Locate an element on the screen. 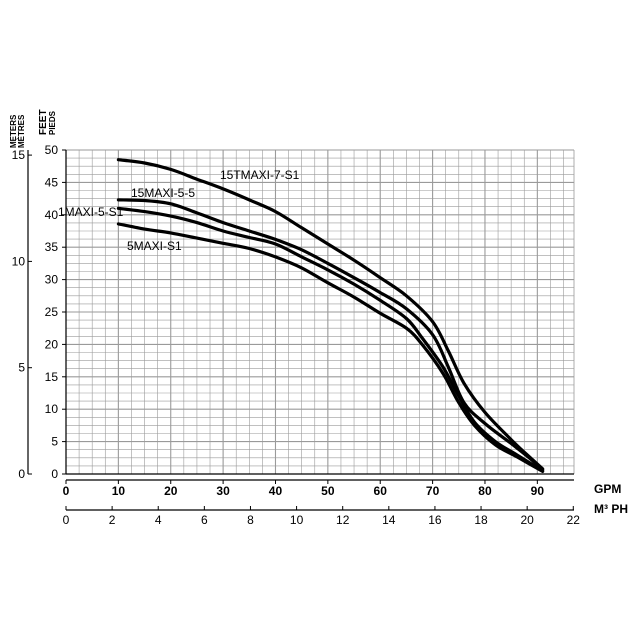 The height and width of the screenshot is (640, 640). m3ph-tick-label: 22 is located at coordinates (574, 520).